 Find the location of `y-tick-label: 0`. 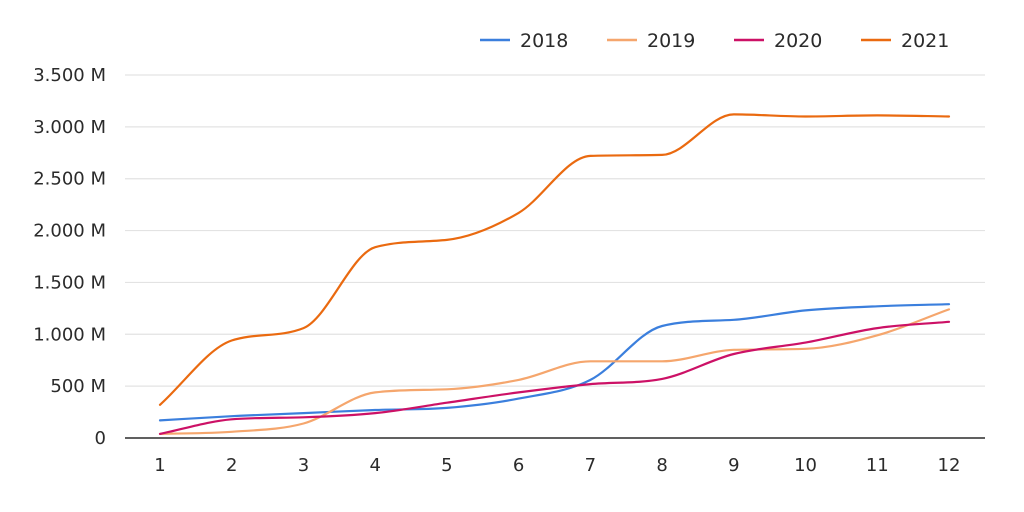

y-tick-label: 0 is located at coordinates (100, 438).